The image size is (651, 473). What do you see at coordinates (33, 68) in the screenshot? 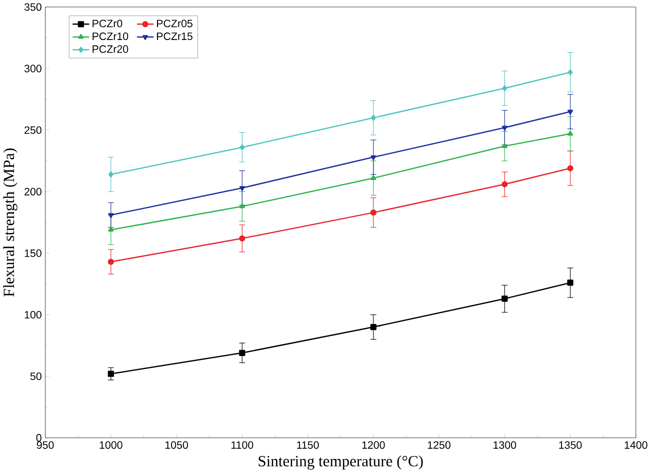
I see `y-tick-label: 300` at bounding box center [33, 68].